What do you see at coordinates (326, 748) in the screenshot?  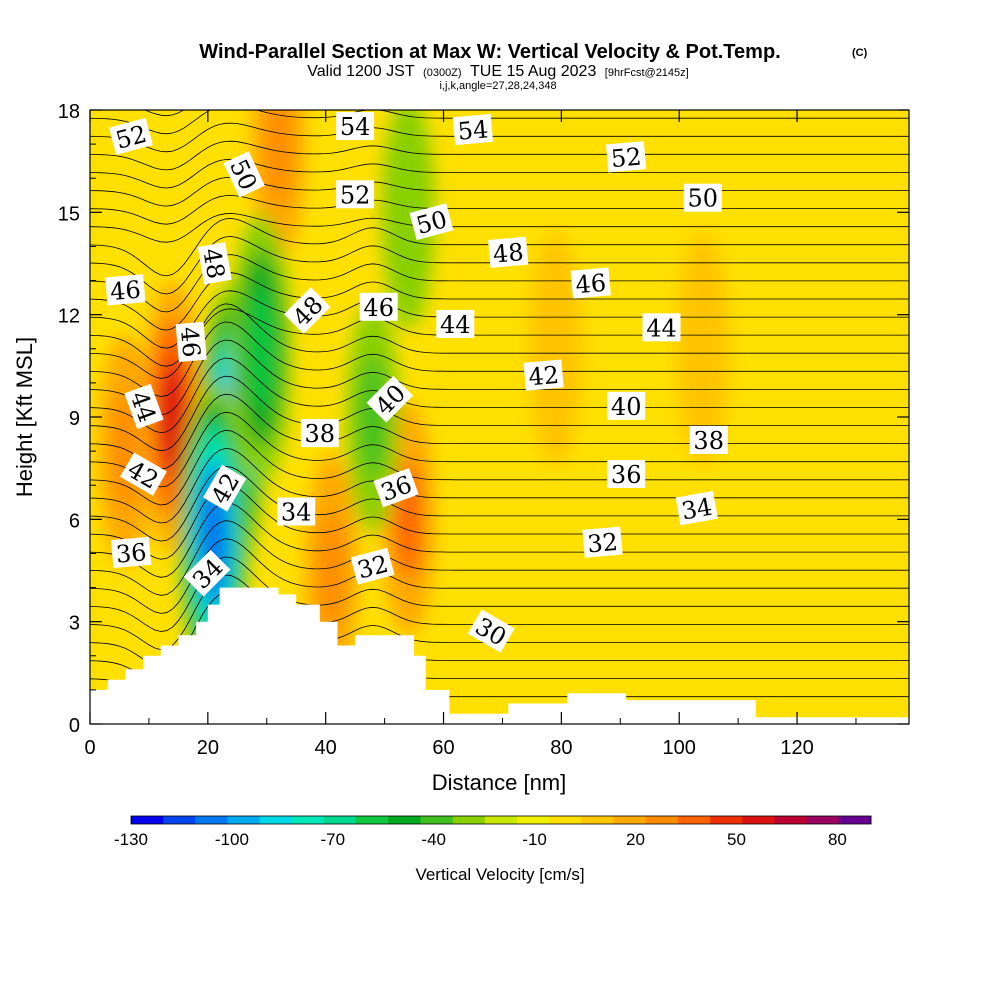 I see `x-tick-label: 40` at bounding box center [326, 748].